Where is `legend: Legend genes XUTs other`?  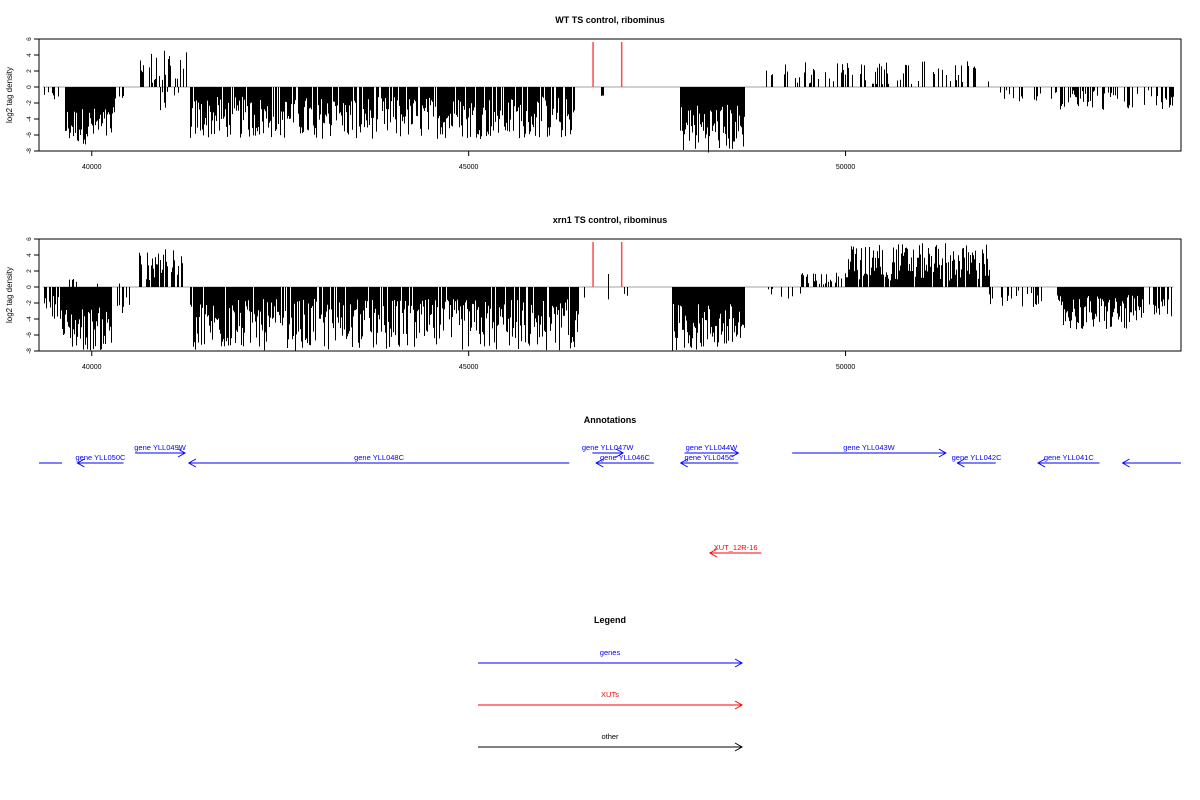
legend: Legend genes XUTs other is located at coordinates (611, 683).